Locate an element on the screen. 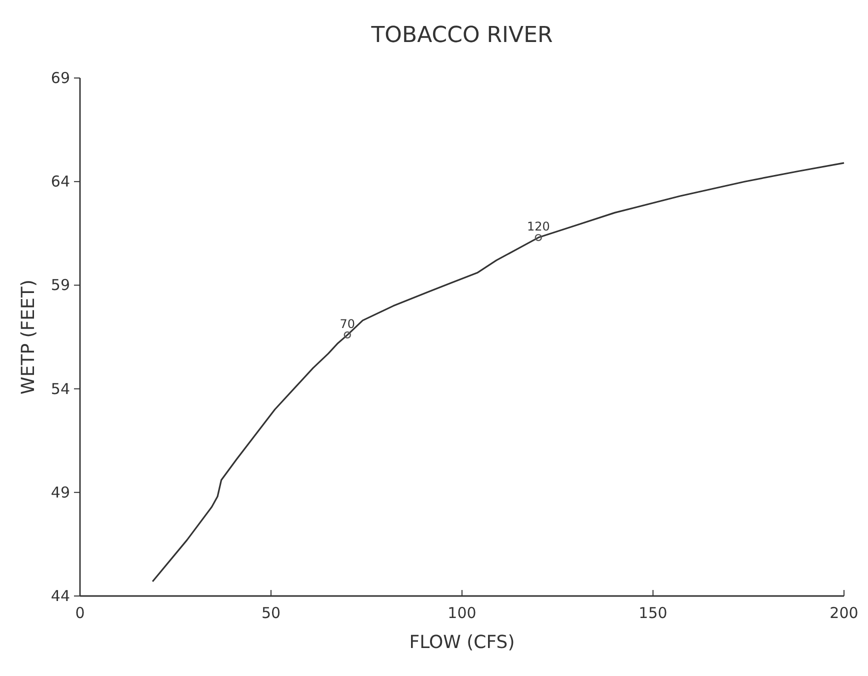  y-tick-label: 69 is located at coordinates (60, 78).